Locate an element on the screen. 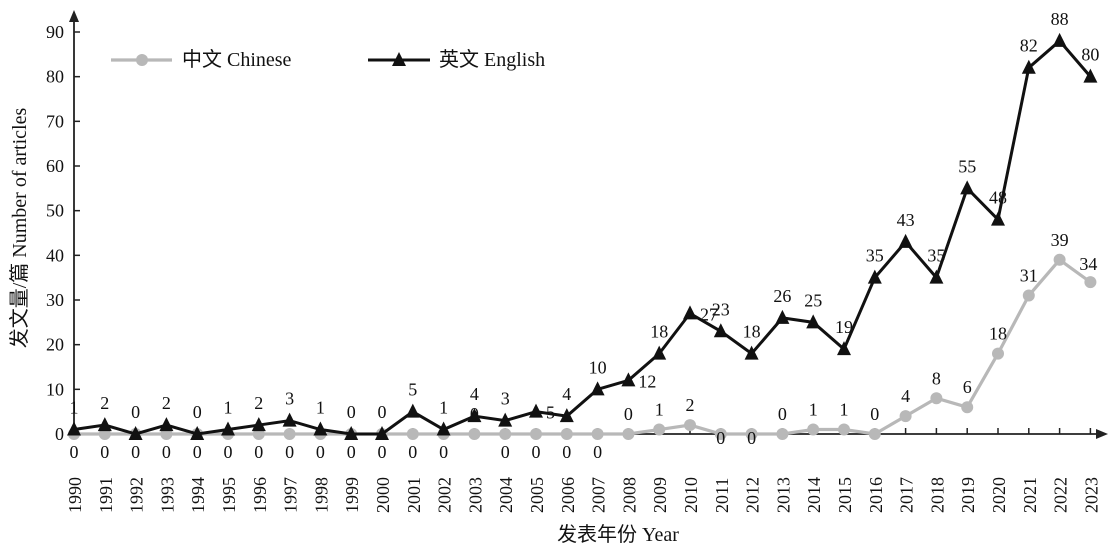 The image size is (1113, 549). x-tick-label: 2022 is located at coordinates (1061, 495).